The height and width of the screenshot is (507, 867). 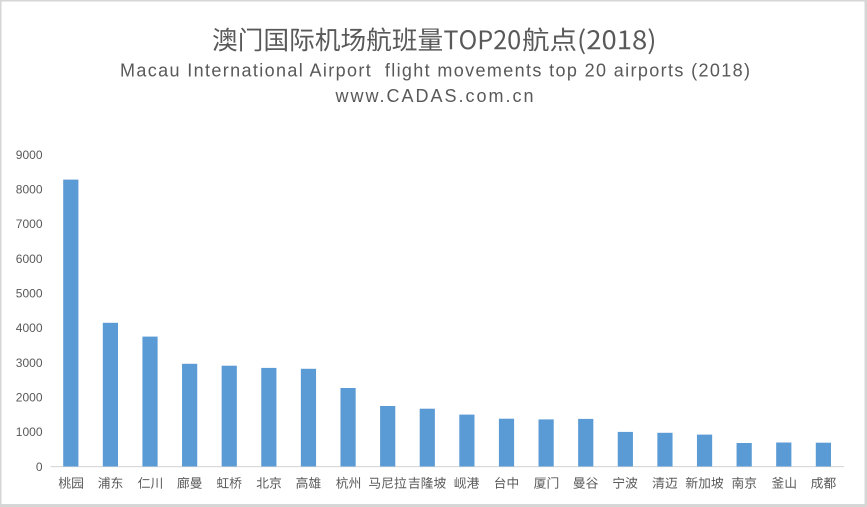 What do you see at coordinates (29, 328) in the screenshot?
I see `svg-text: 4000` at bounding box center [29, 328].